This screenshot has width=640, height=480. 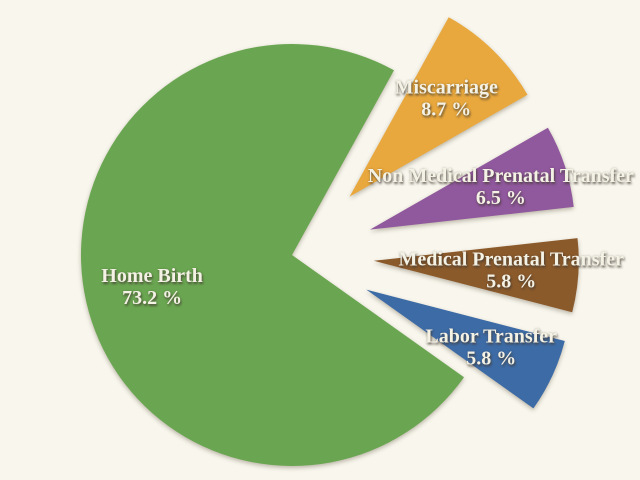 What do you see at coordinates (491, 337) in the screenshot?
I see `pie-slice-label-labor-transfer: Labor Transfer` at bounding box center [491, 337].